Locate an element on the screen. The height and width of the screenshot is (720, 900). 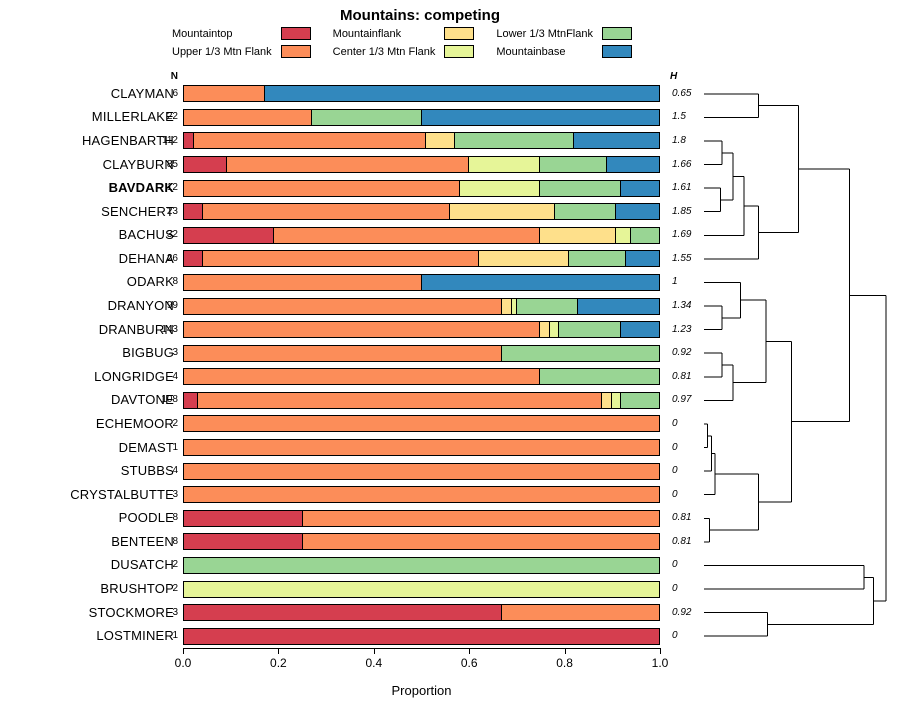
segment-bavdark-upper-1-3-mtn-flank is located at coordinates (322, 188).